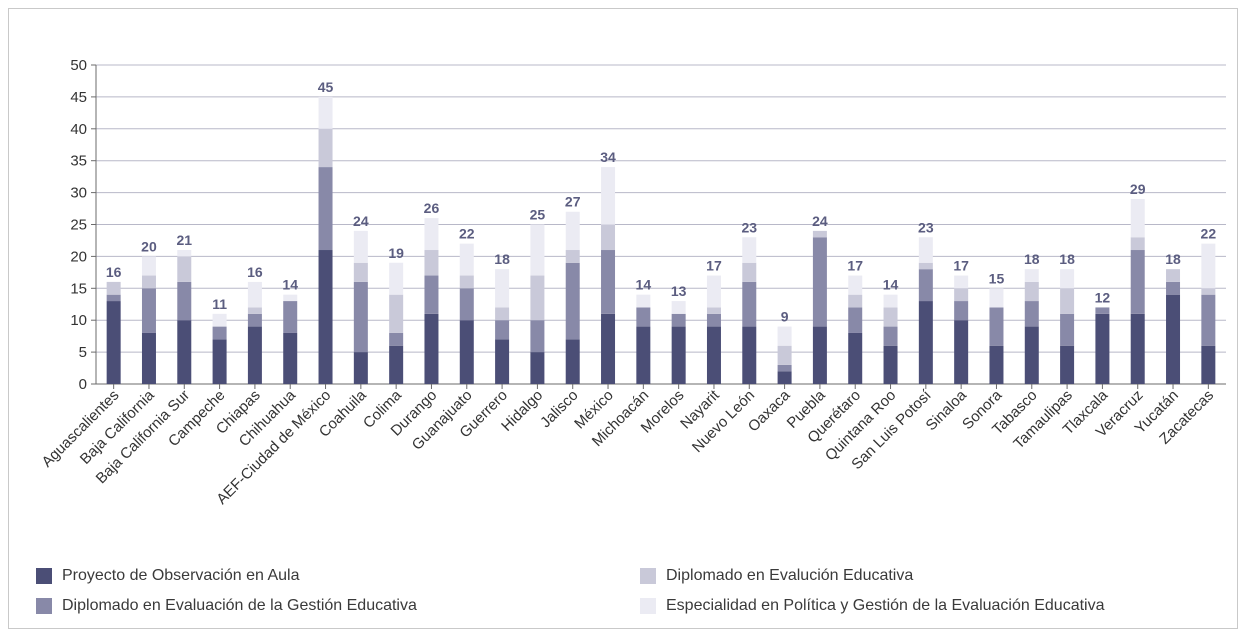 The image size is (1246, 637). What do you see at coordinates (573, 202) in the screenshot?
I see `bar-total-label: 27` at bounding box center [573, 202].